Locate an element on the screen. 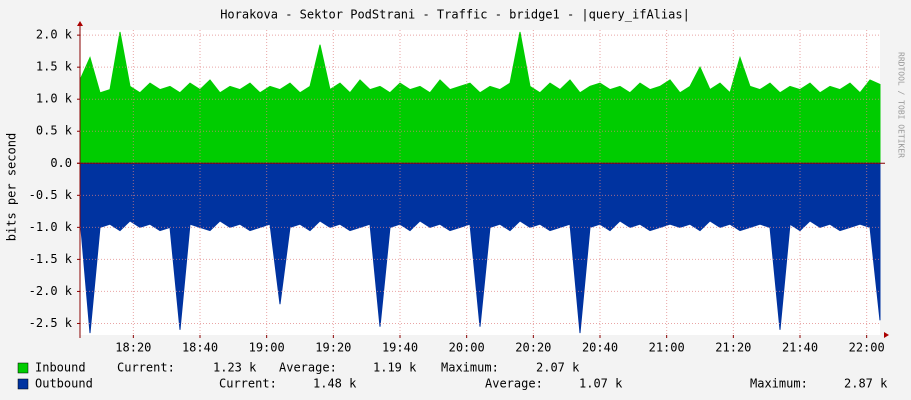 Image resolution: width=911 pixels, height=400 pixels. legend-stat-value: 2.87 k is located at coordinates (866, 384).